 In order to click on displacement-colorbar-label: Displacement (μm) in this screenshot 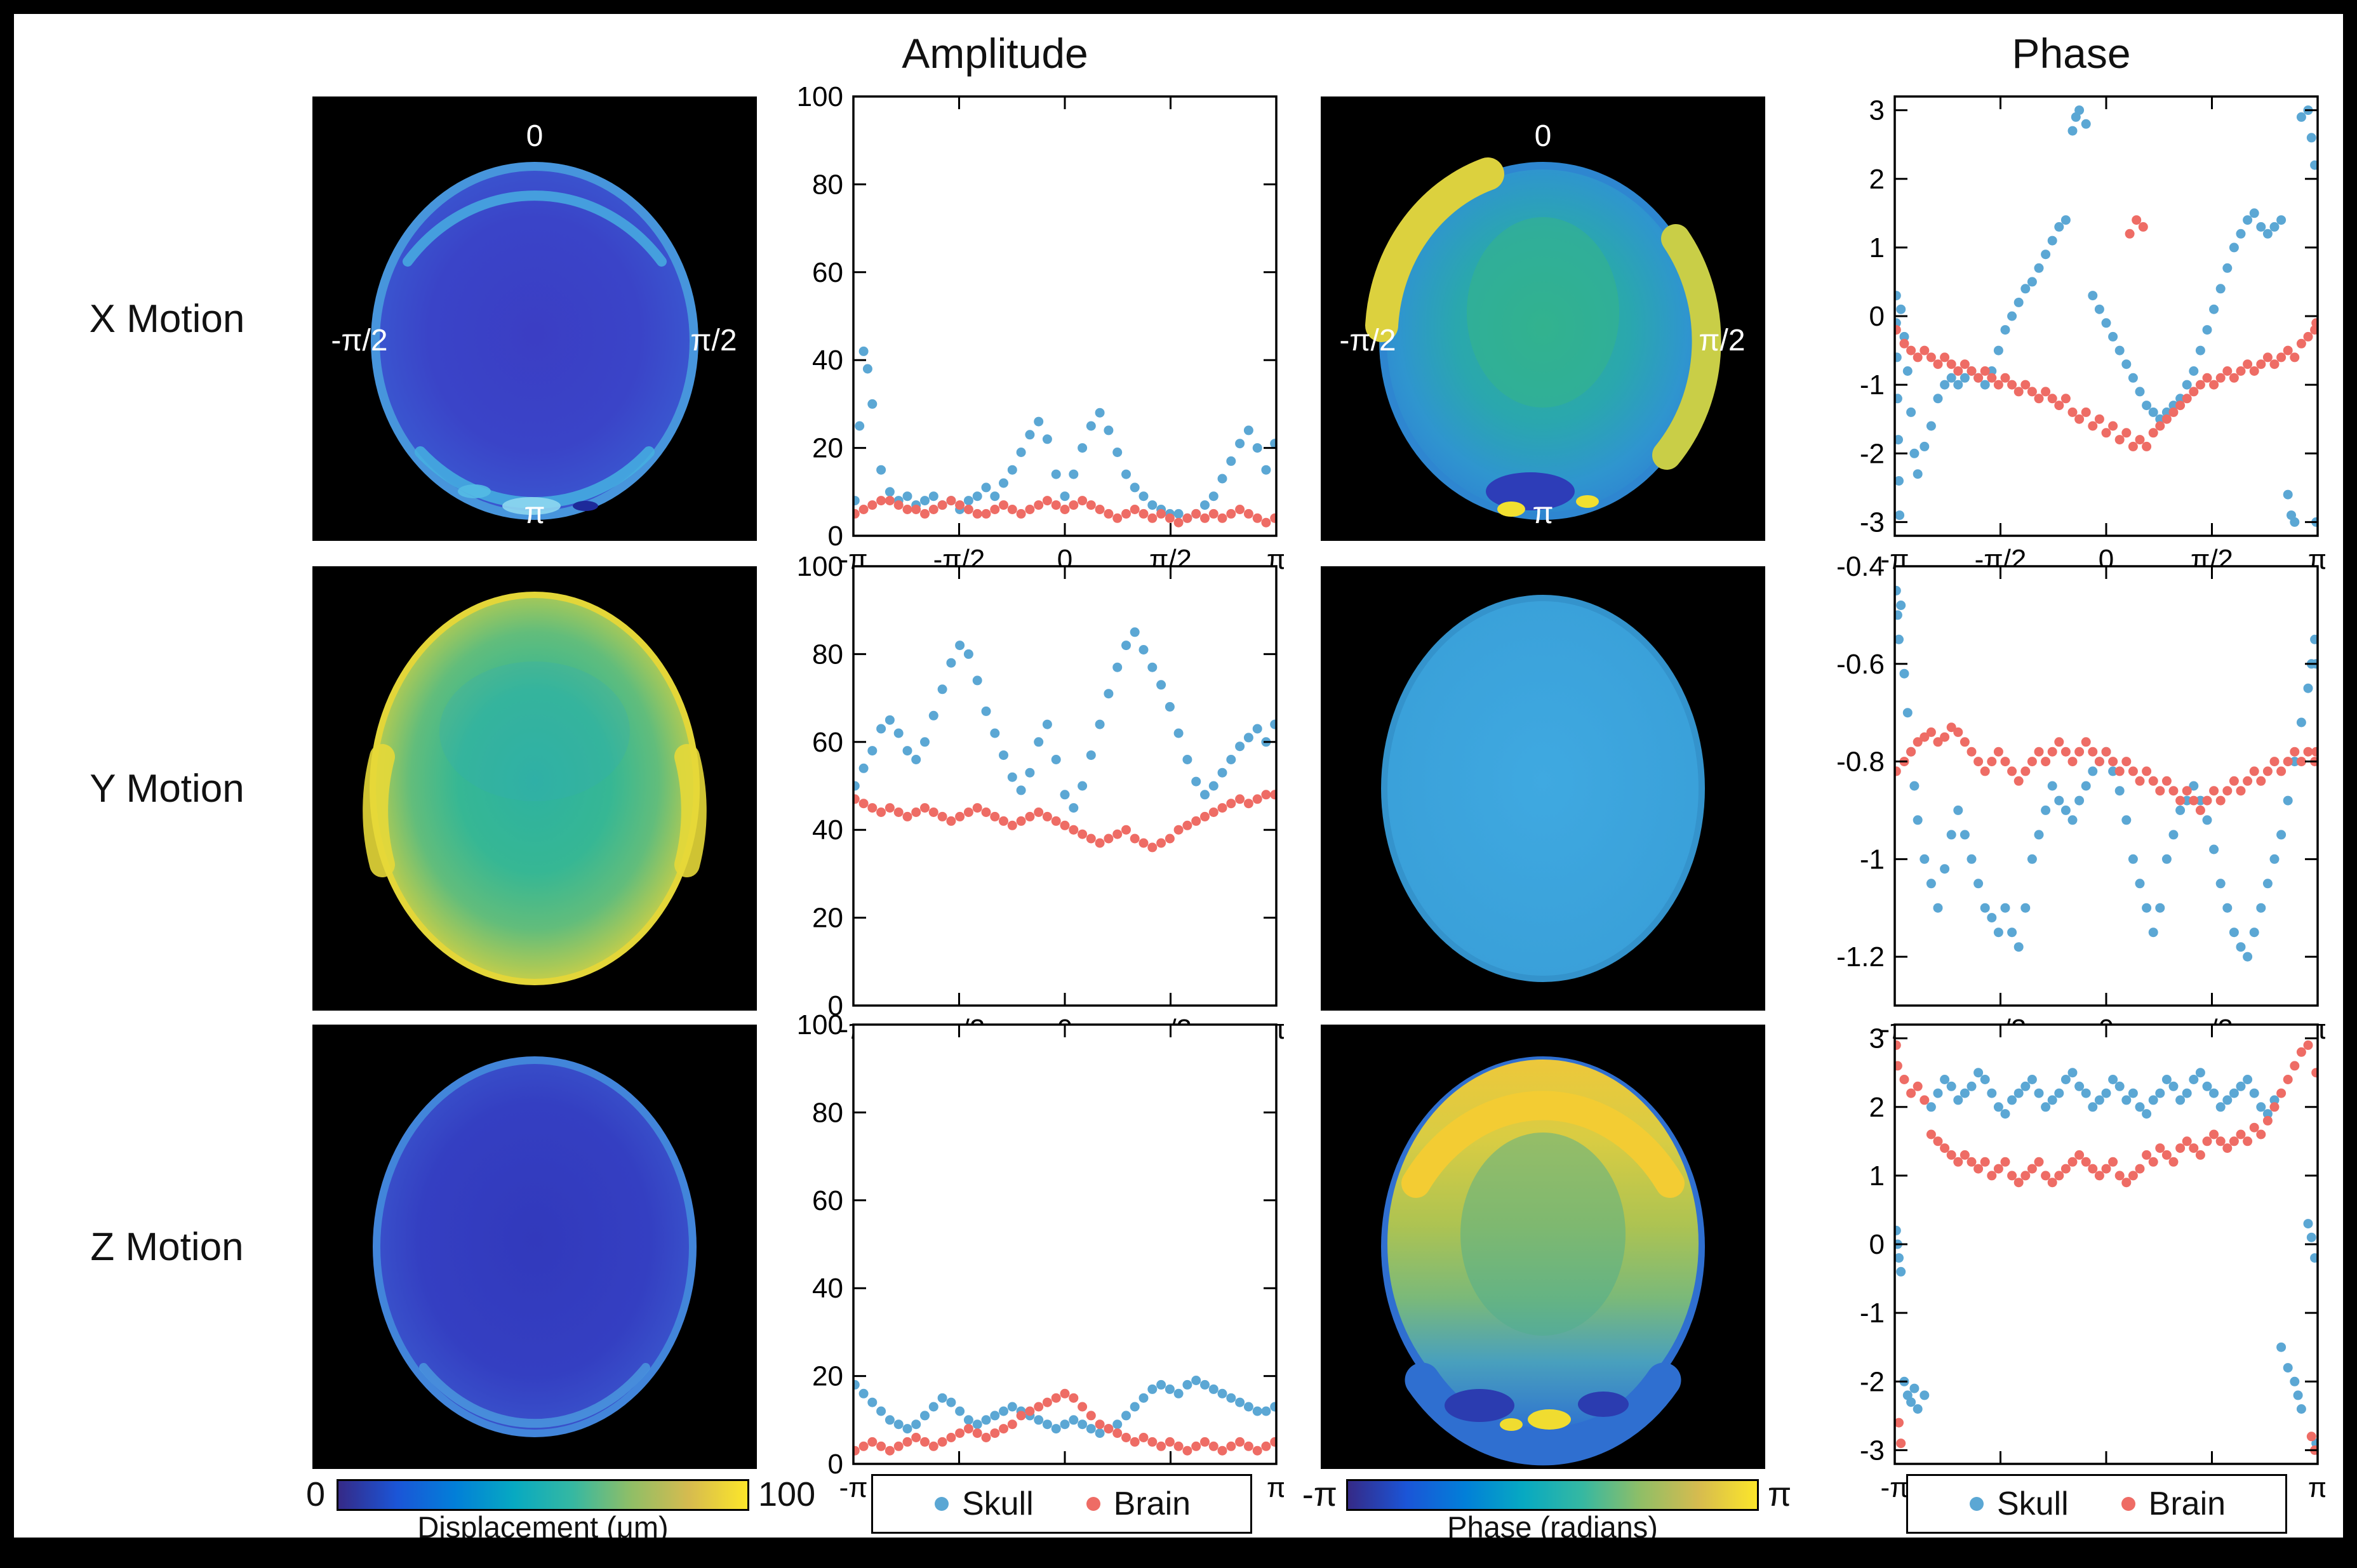, I will do `click(543, 1524)`.